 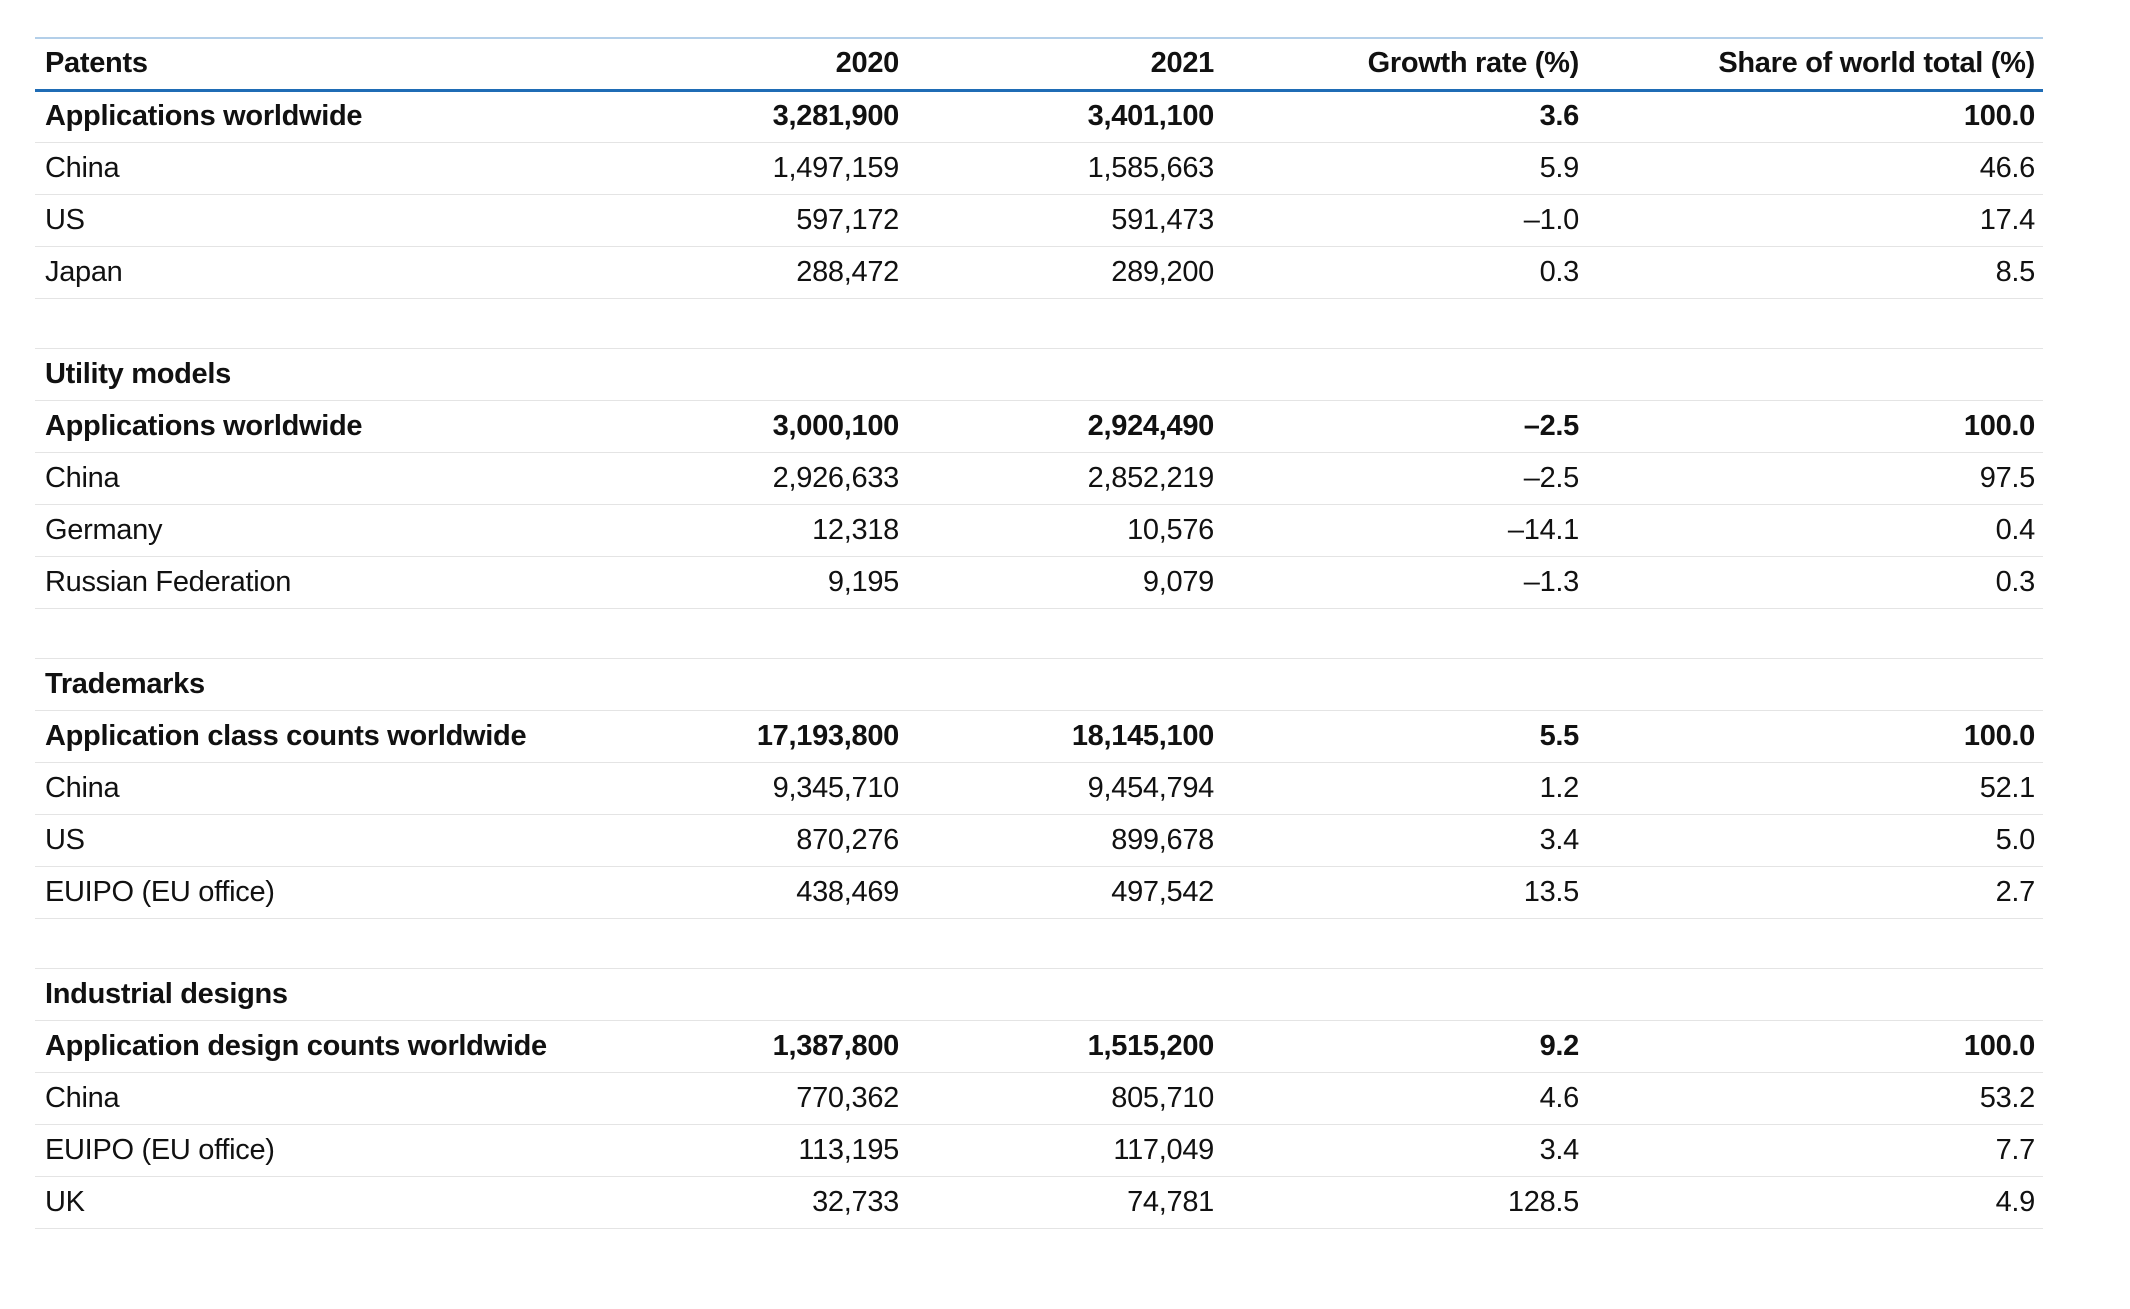 I want to click on row-patents-us: US 597,172 591,473 –1.0 17.4, so click(x=1039, y=220).